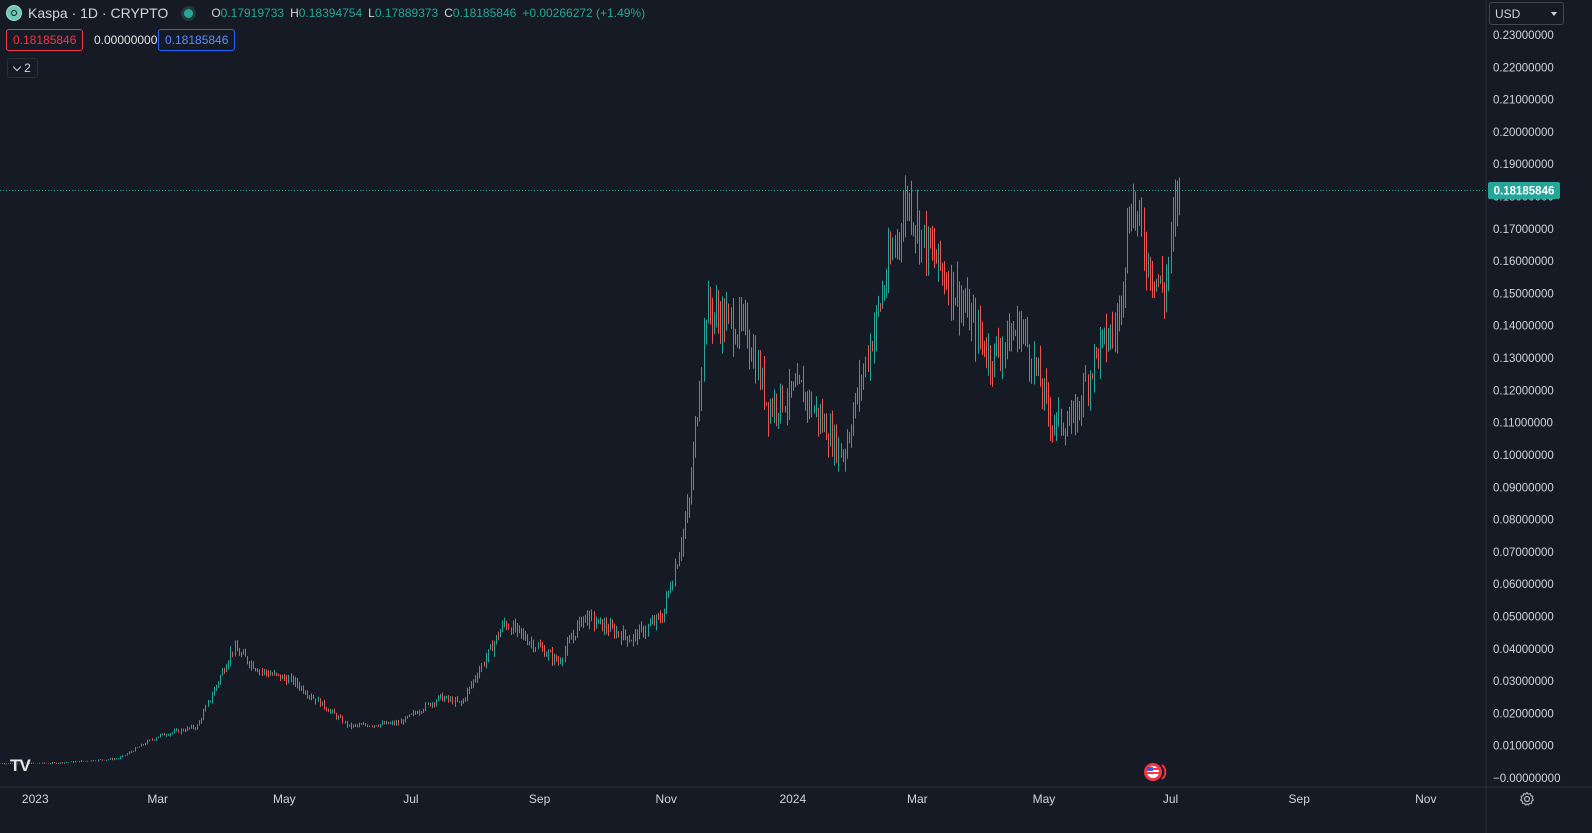  Describe the element at coordinates (294, 13) in the screenshot. I see `high-label: H` at that location.